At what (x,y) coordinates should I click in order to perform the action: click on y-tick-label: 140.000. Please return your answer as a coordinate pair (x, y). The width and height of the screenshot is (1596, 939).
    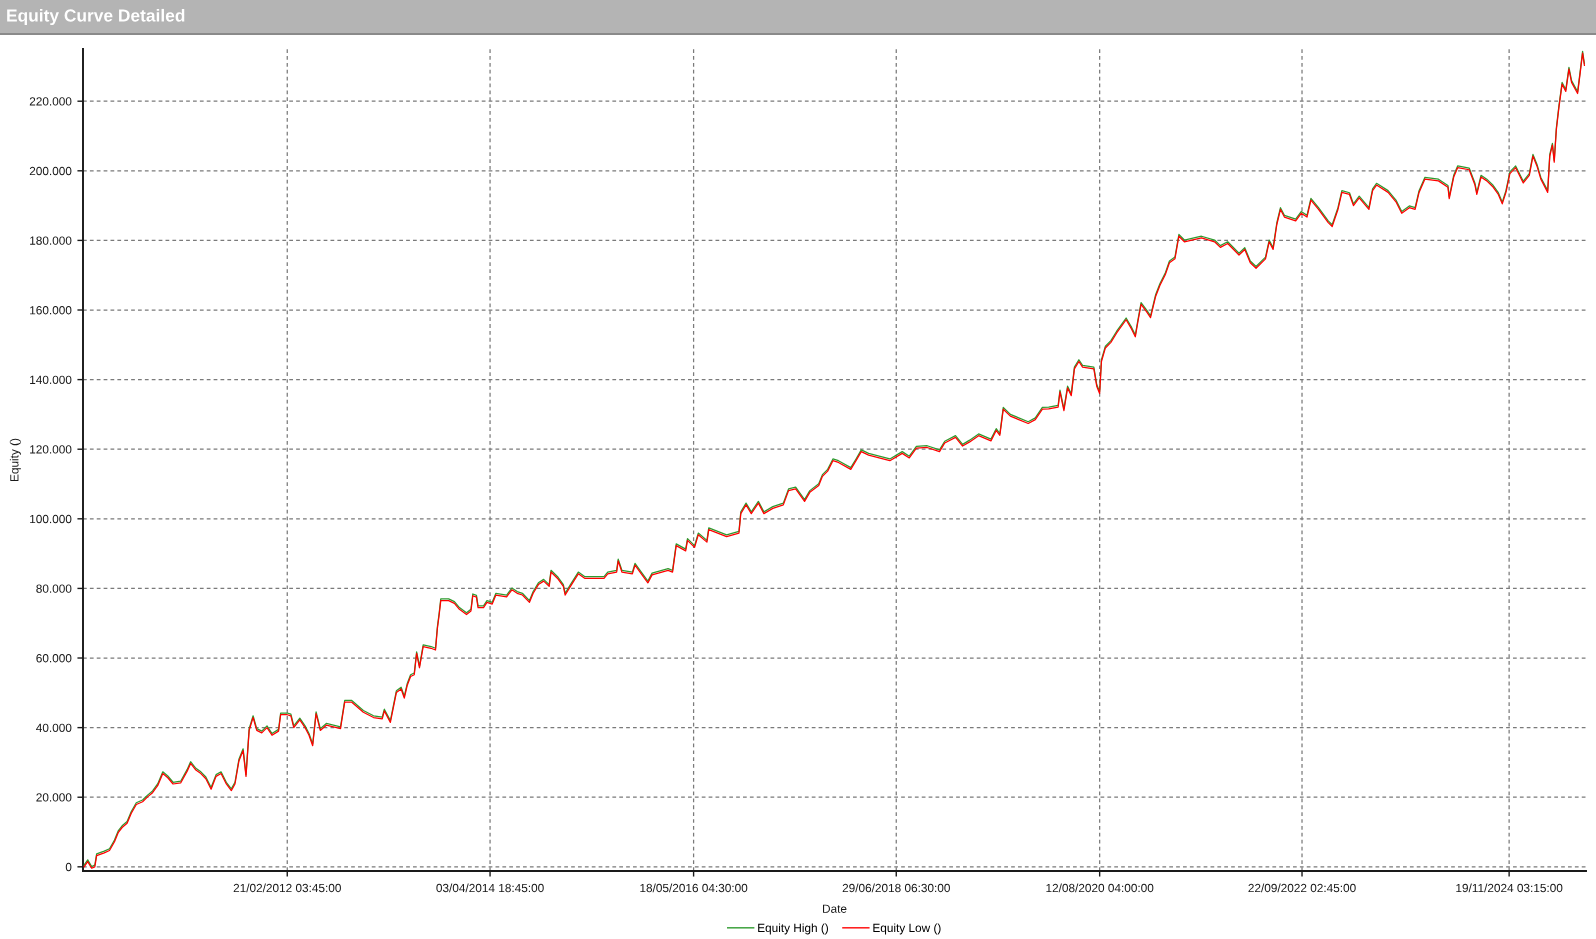
    Looking at the image, I should click on (51, 379).